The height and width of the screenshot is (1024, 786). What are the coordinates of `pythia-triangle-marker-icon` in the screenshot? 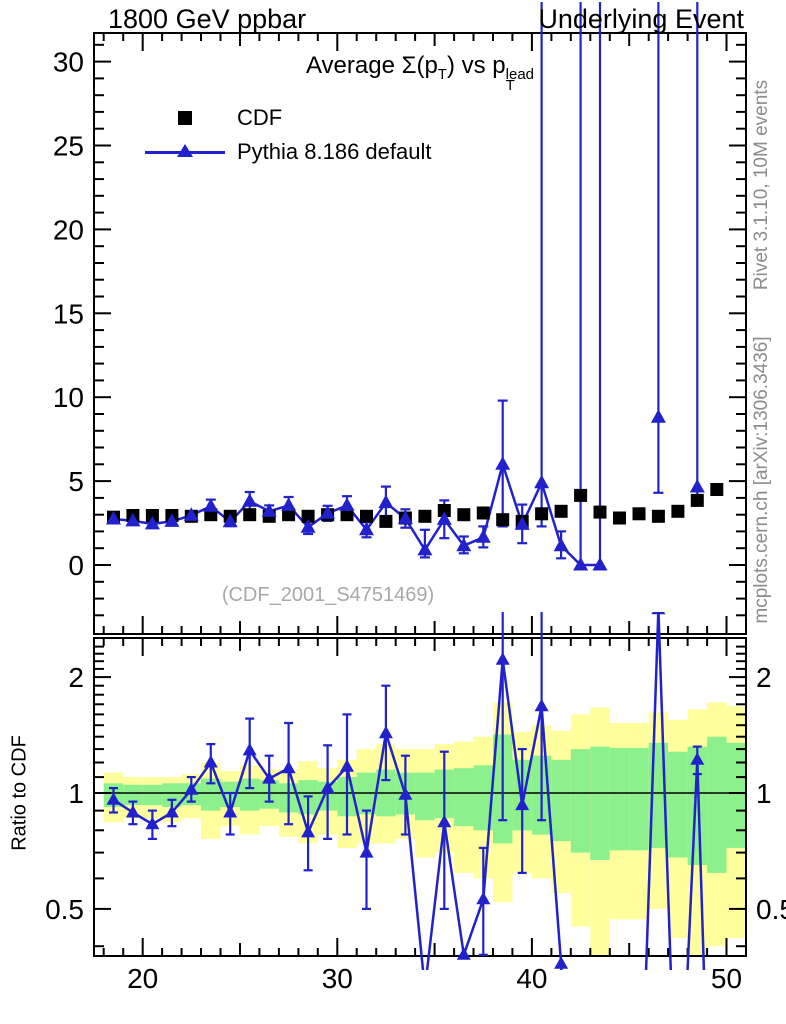 It's located at (185, 150).